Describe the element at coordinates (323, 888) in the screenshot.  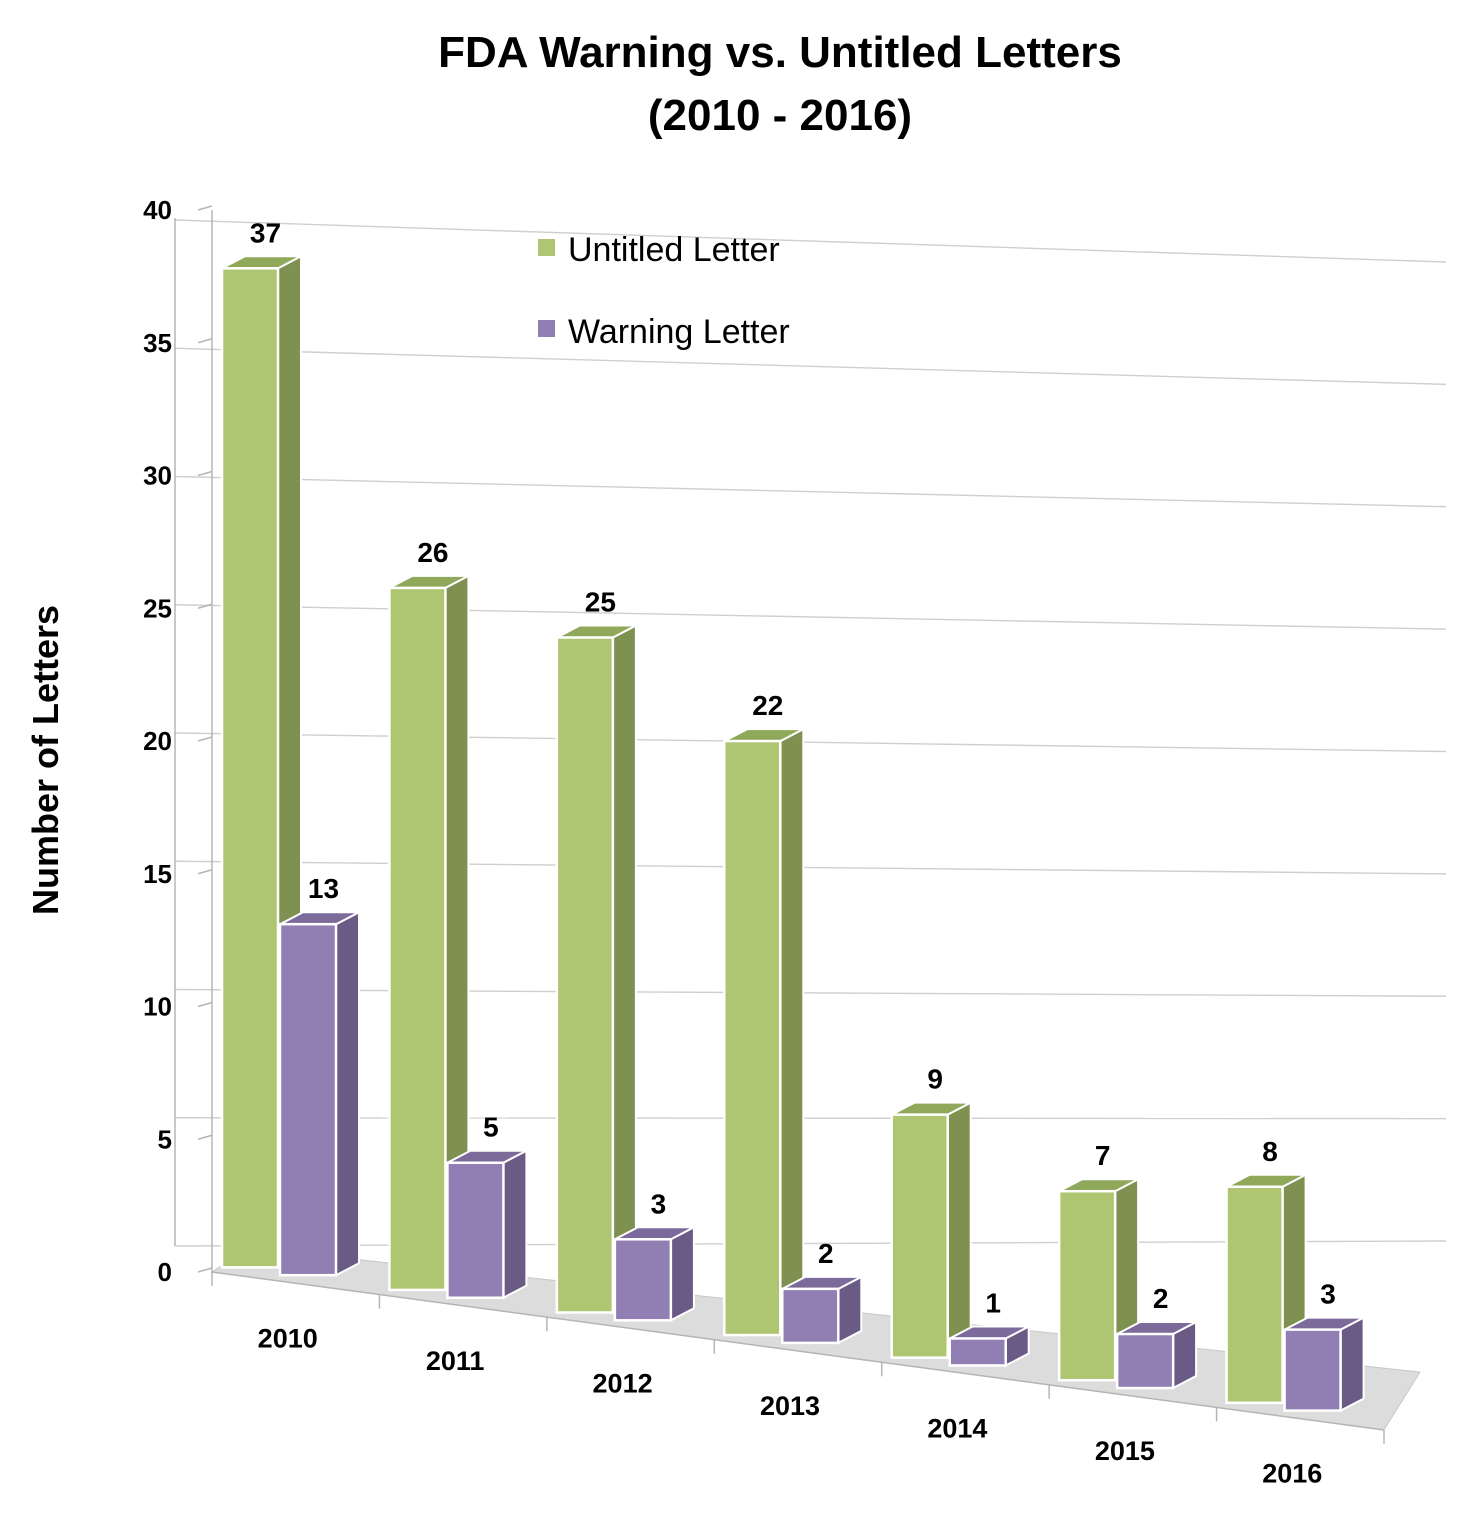
I see `data-label: 13` at that location.